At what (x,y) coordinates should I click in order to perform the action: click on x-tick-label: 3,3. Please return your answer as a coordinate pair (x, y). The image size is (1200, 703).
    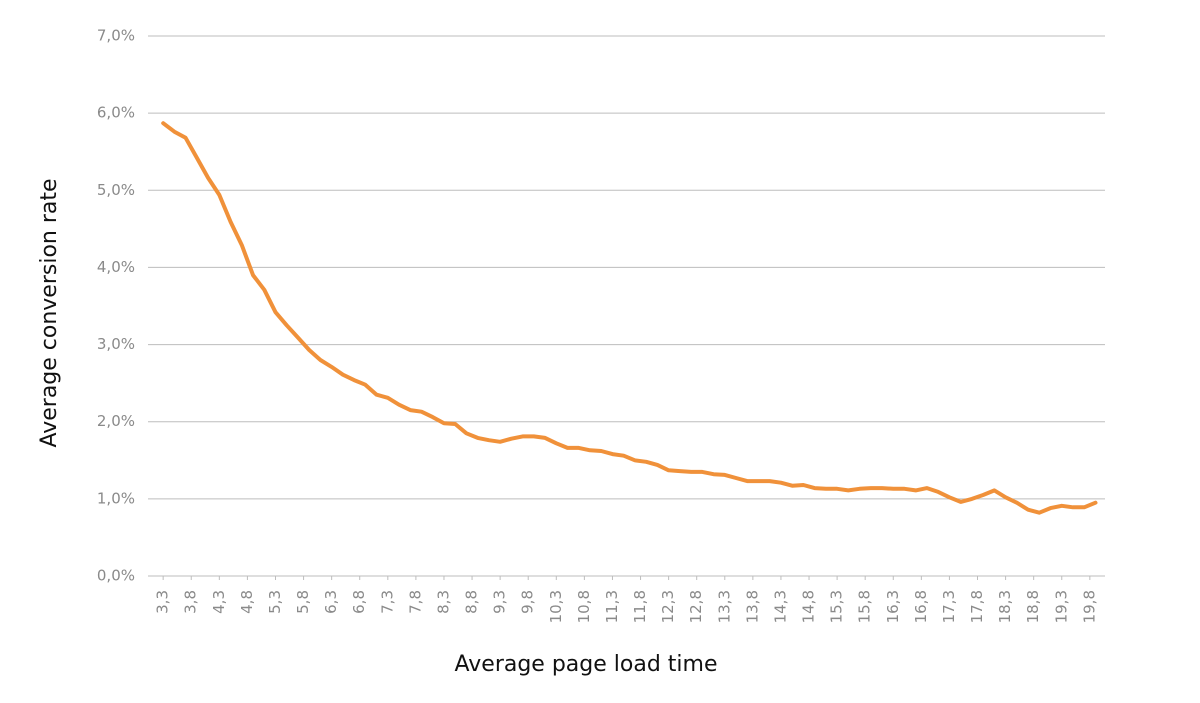
    Looking at the image, I should click on (163, 602).